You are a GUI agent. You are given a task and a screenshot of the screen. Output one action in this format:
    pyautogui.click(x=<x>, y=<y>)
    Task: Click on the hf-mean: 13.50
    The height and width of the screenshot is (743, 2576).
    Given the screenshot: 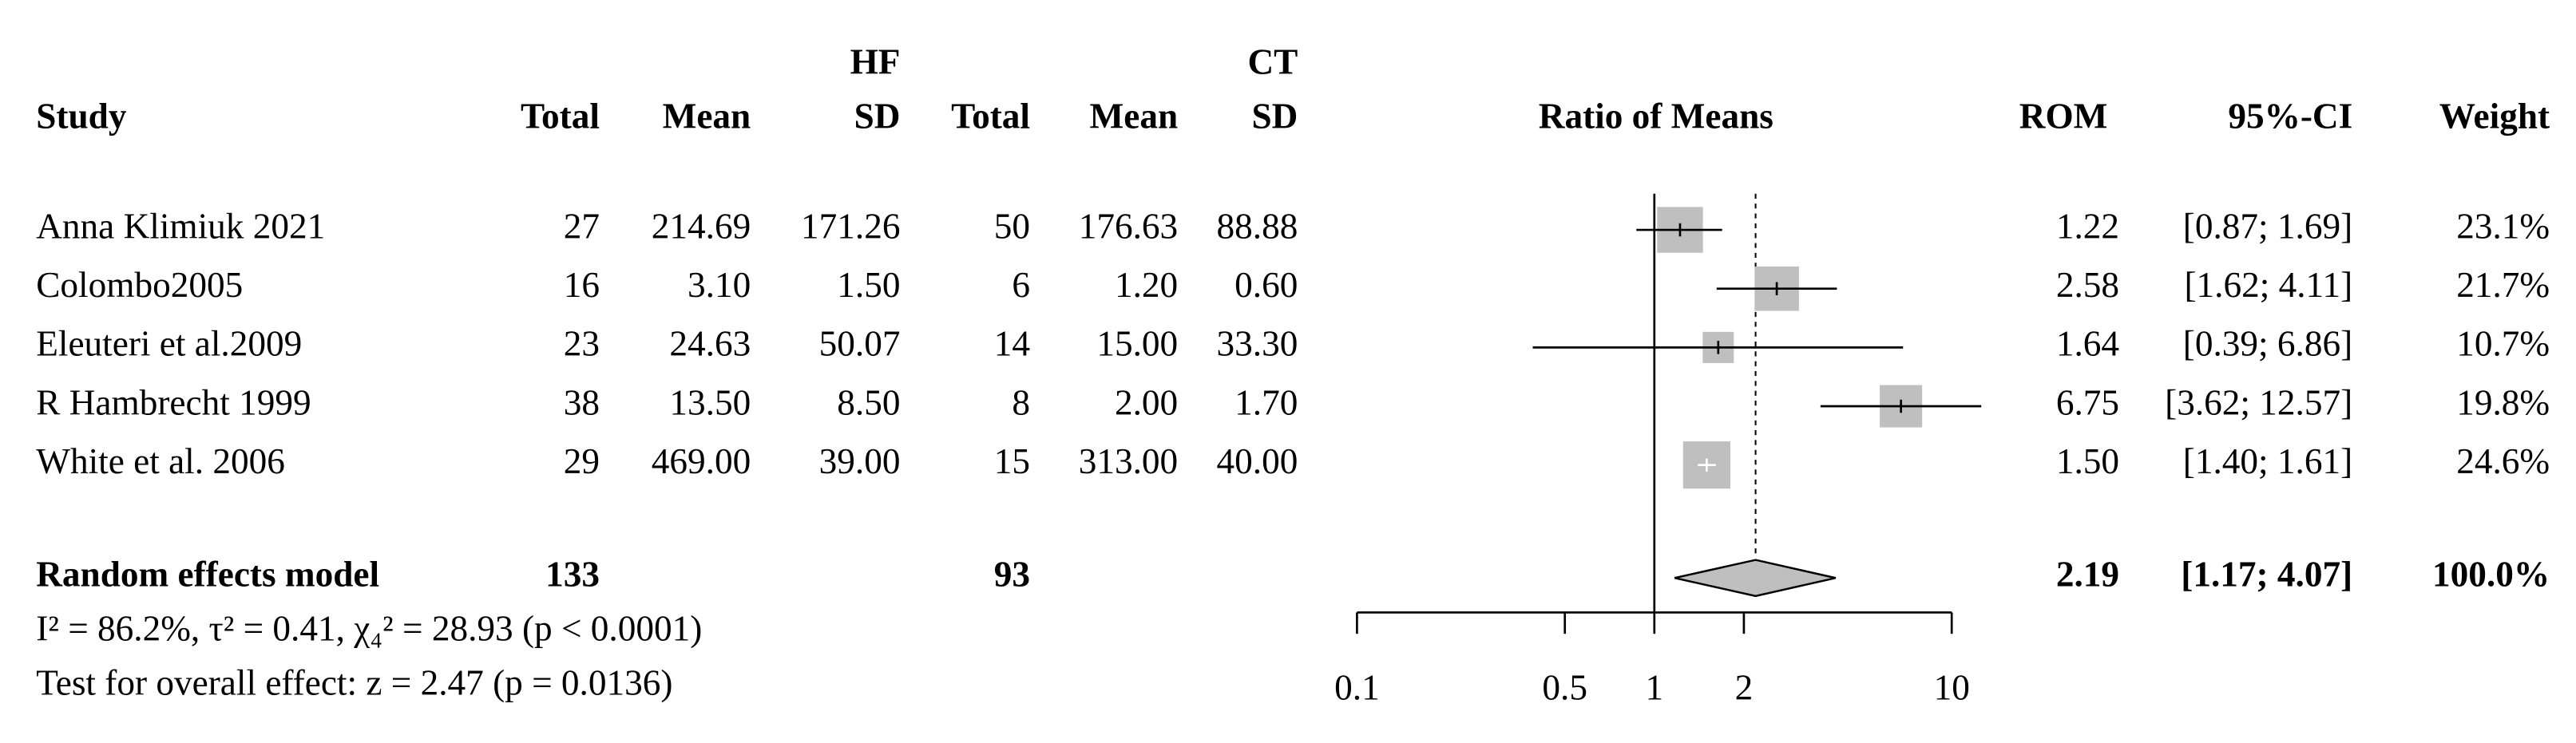 What is the action you would take?
    pyautogui.click(x=710, y=402)
    